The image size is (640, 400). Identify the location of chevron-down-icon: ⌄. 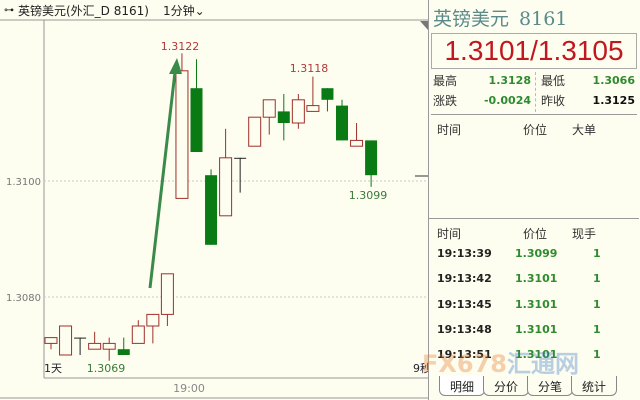
(199, 10).